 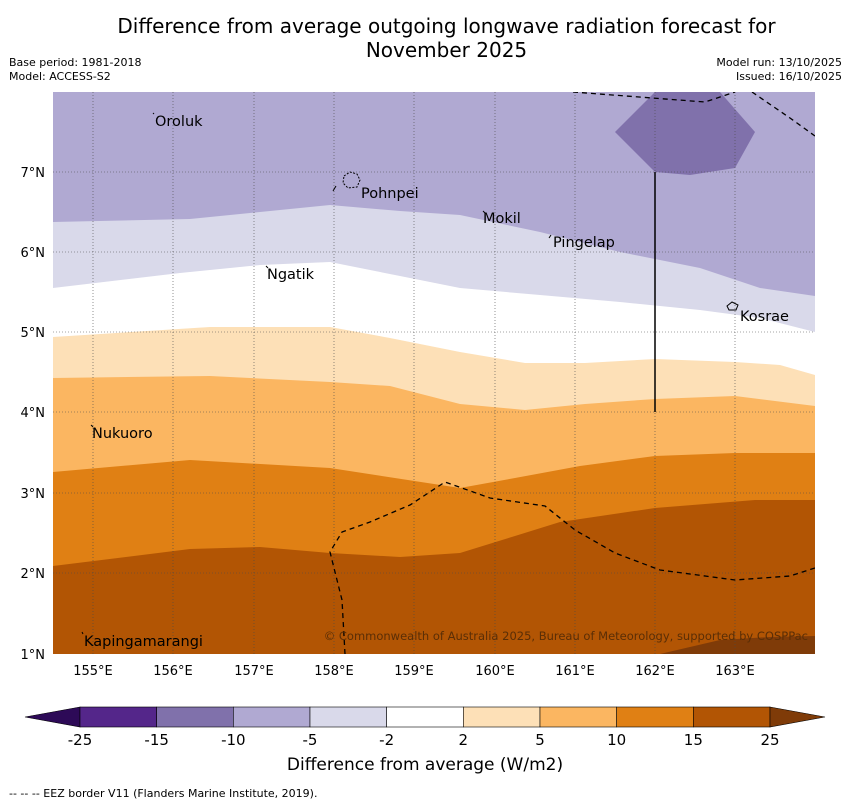 What do you see at coordinates (764, 317) in the screenshot?
I see `place-label: Kosrae` at bounding box center [764, 317].